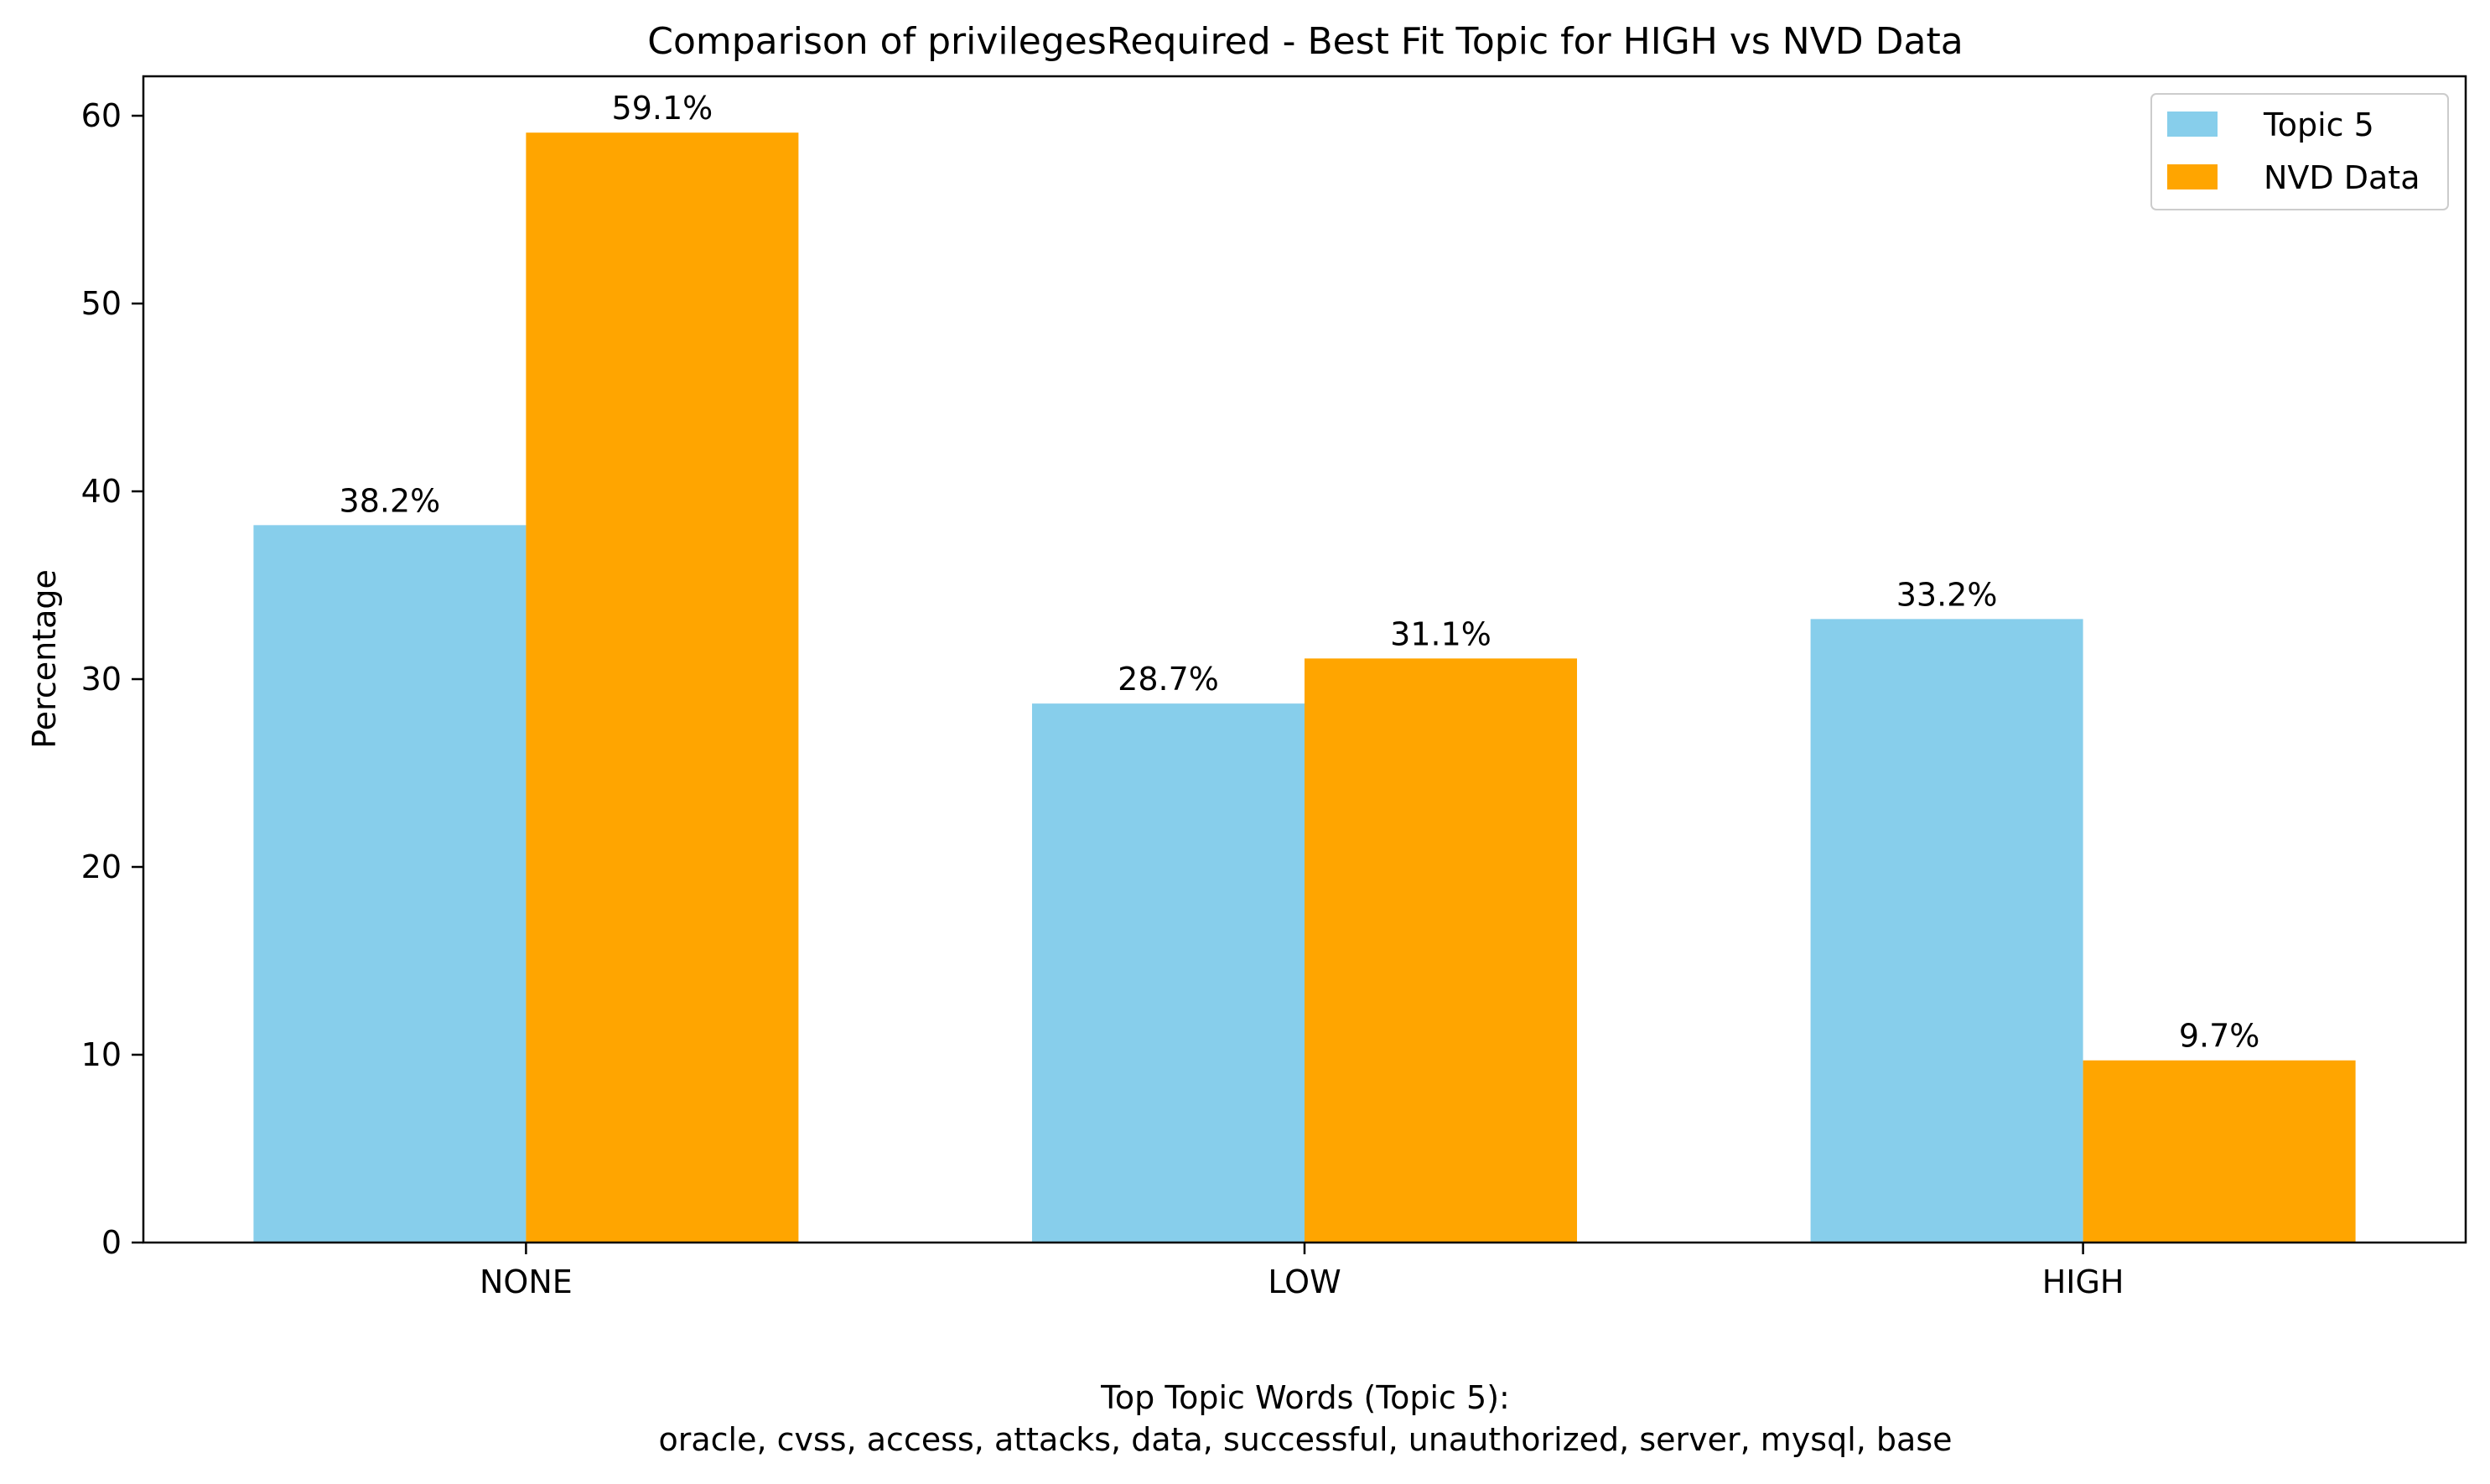 This screenshot has width=2490, height=1484. I want to click on legend-label-nvd-data: NVD Data, so click(2342, 177).